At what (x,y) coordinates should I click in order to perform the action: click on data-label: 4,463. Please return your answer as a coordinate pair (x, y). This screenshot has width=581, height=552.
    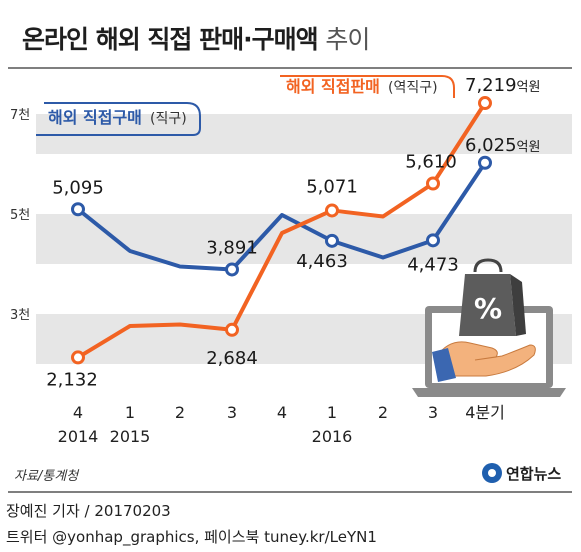
    Looking at the image, I should click on (322, 261).